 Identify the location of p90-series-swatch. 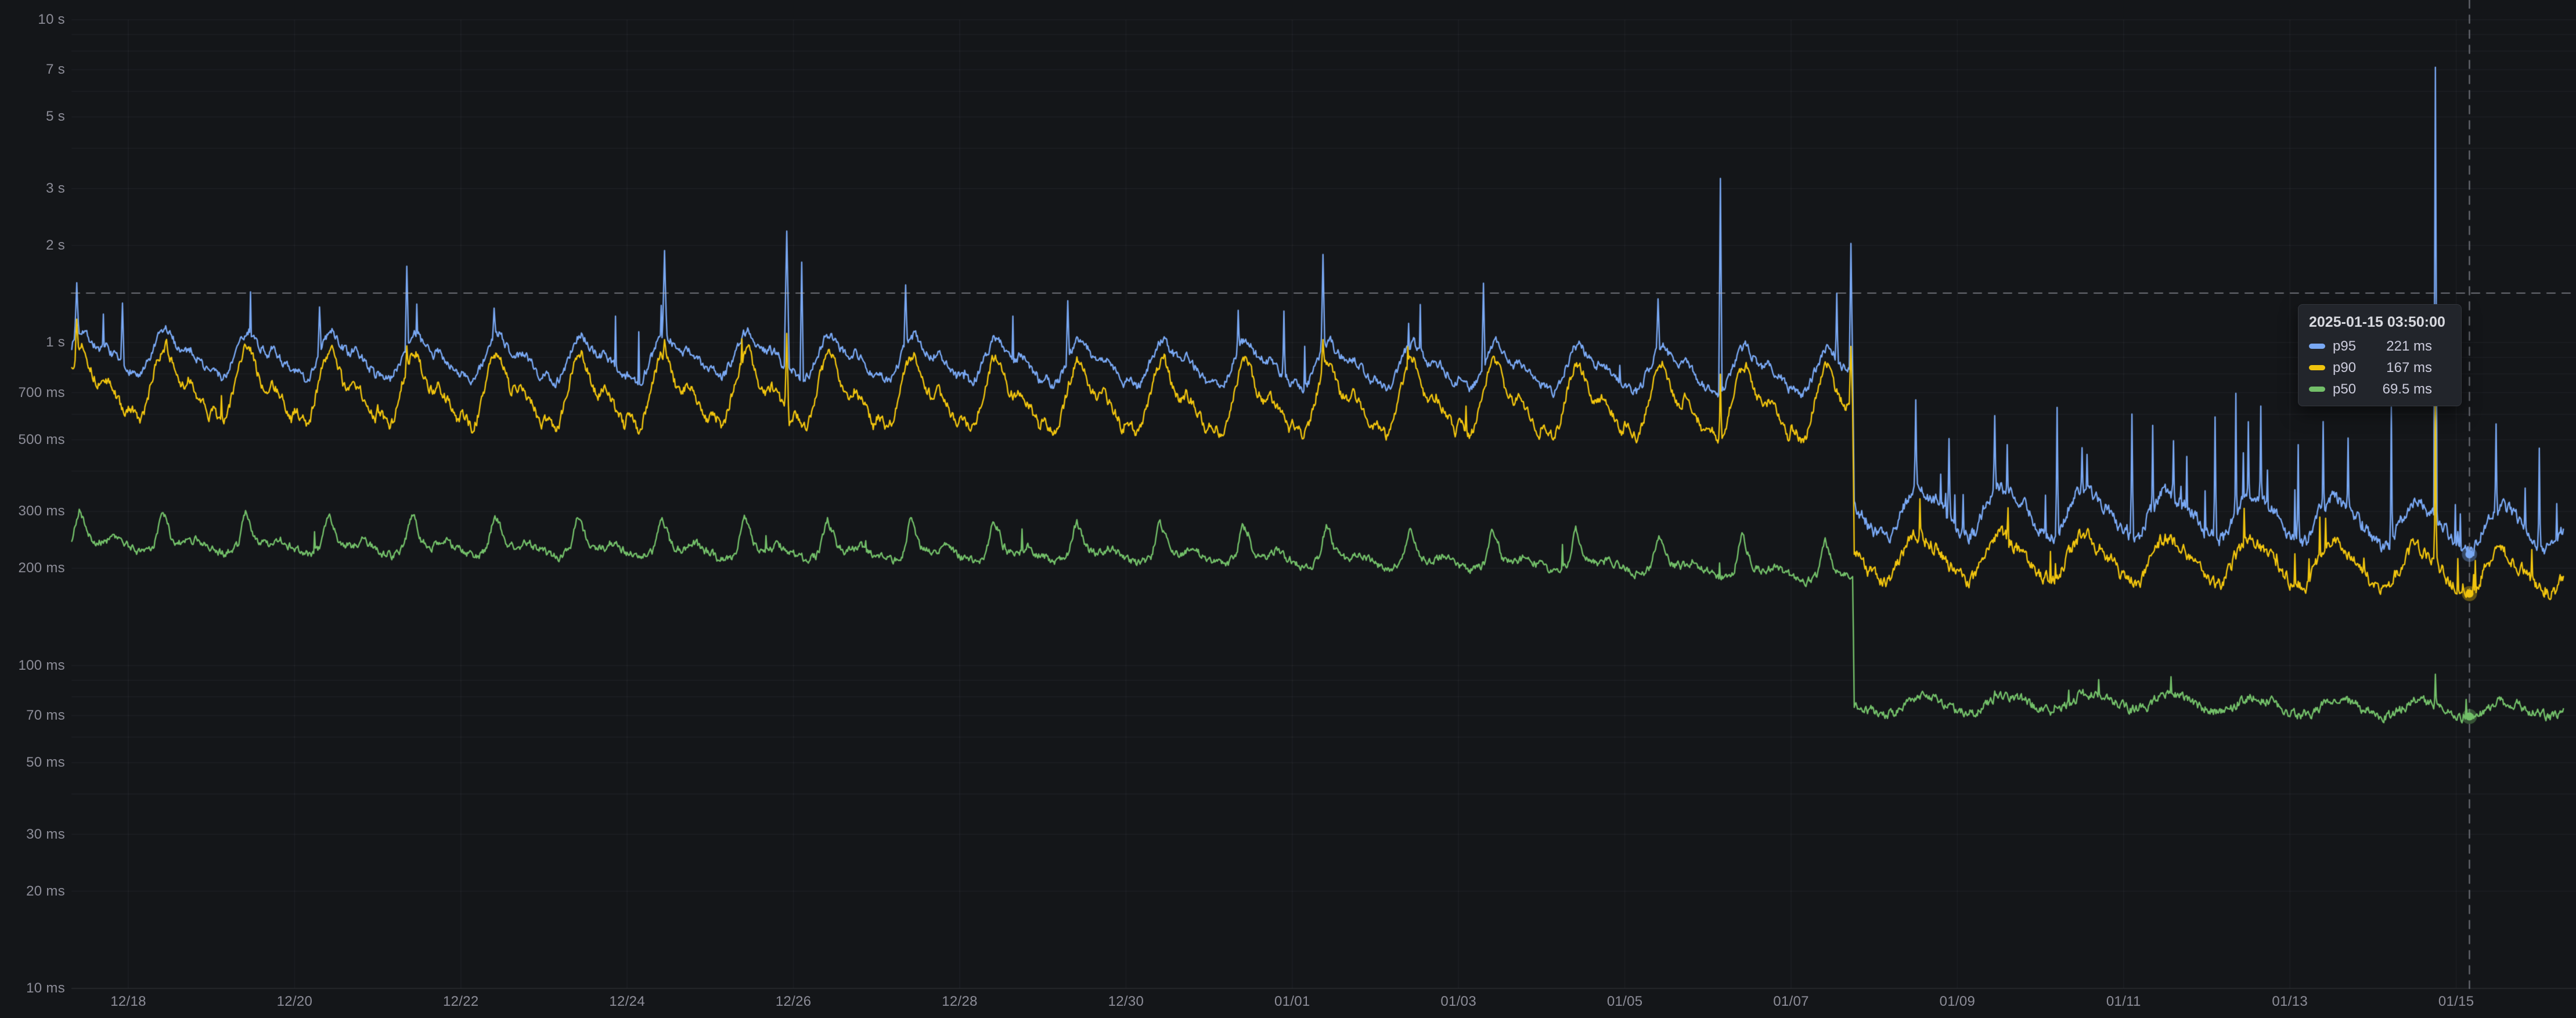
(2317, 367).